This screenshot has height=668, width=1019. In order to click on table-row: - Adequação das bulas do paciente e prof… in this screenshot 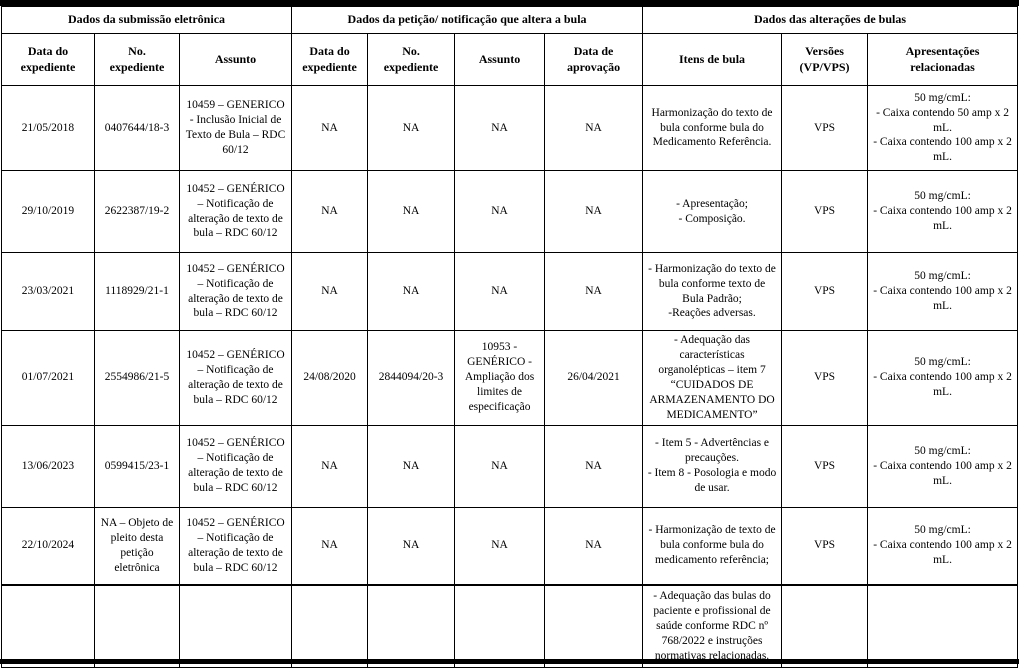, I will do `click(510, 626)`.